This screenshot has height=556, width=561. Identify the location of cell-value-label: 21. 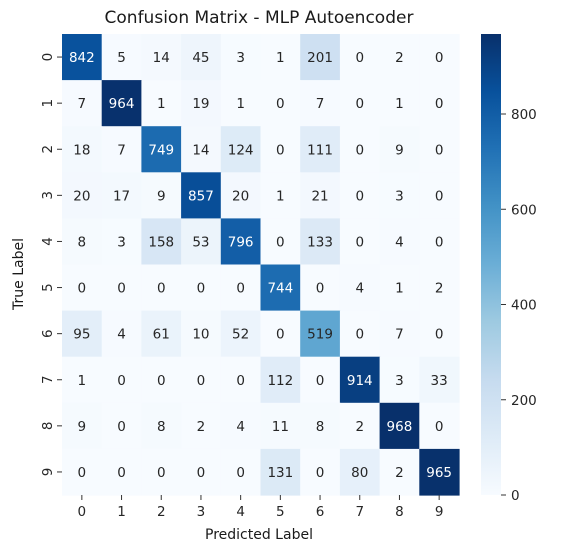
(319, 196).